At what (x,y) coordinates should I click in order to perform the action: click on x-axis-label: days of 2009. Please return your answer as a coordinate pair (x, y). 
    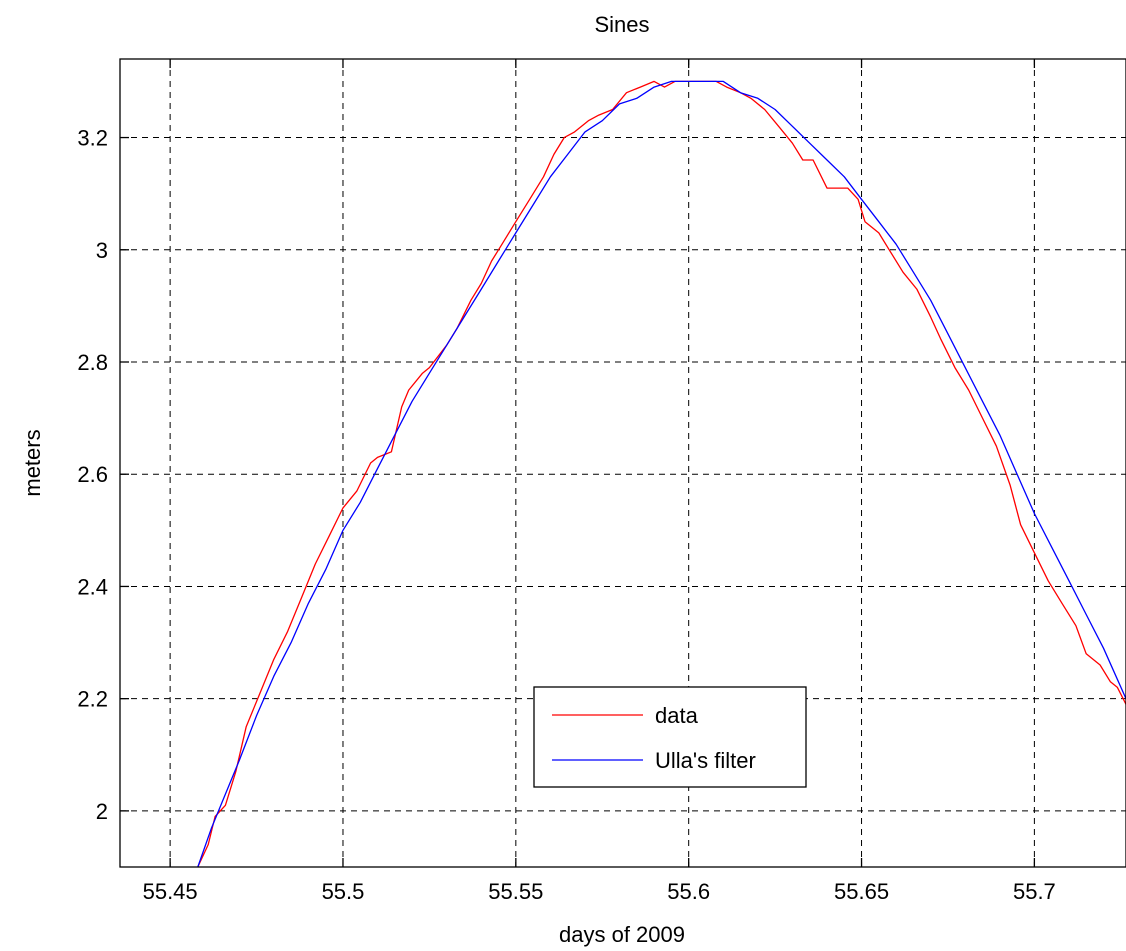
    Looking at the image, I should click on (622, 934).